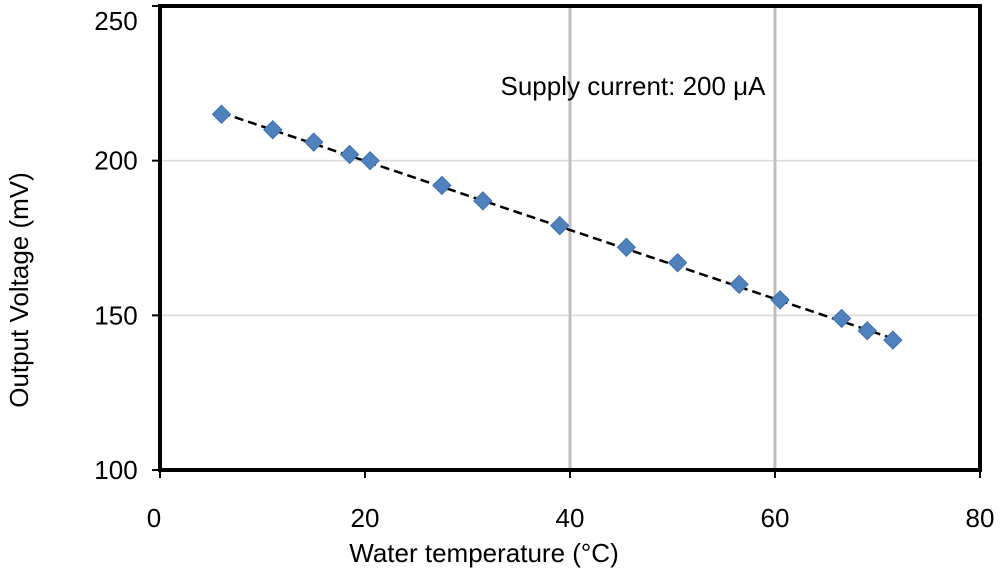 This screenshot has height=573, width=1000. I want to click on x-tick-label: 40, so click(570, 518).